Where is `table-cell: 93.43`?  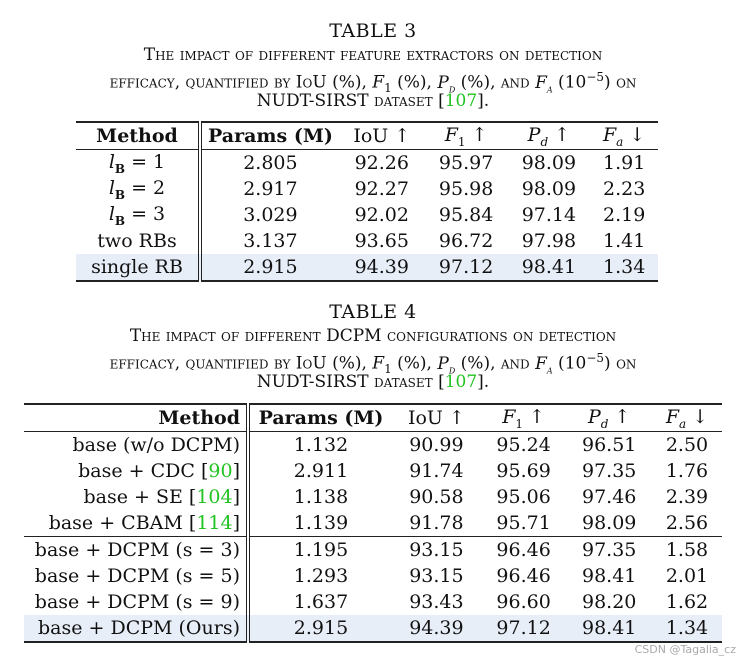 table-cell: 93.43 is located at coordinates (436, 602).